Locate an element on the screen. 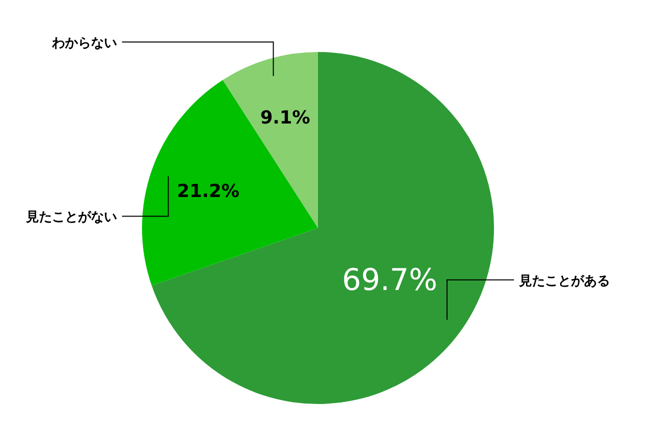 This screenshot has width=650, height=421. slice-label: わからない is located at coordinates (84, 44).